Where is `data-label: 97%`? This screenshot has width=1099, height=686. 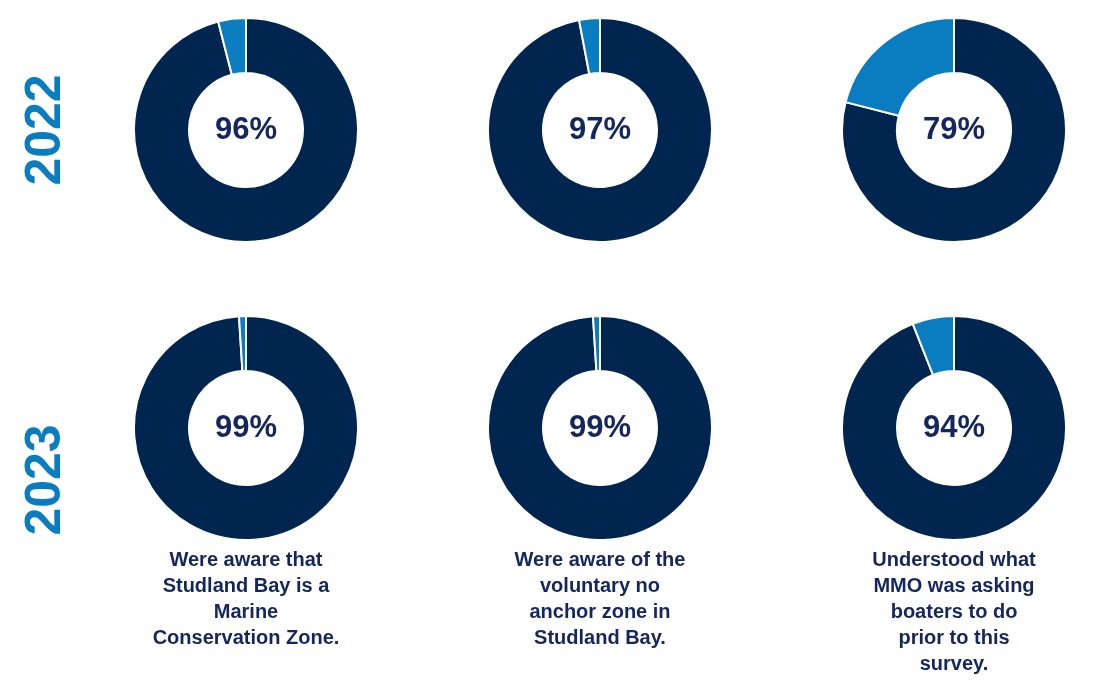 data-label: 97% is located at coordinates (600, 128).